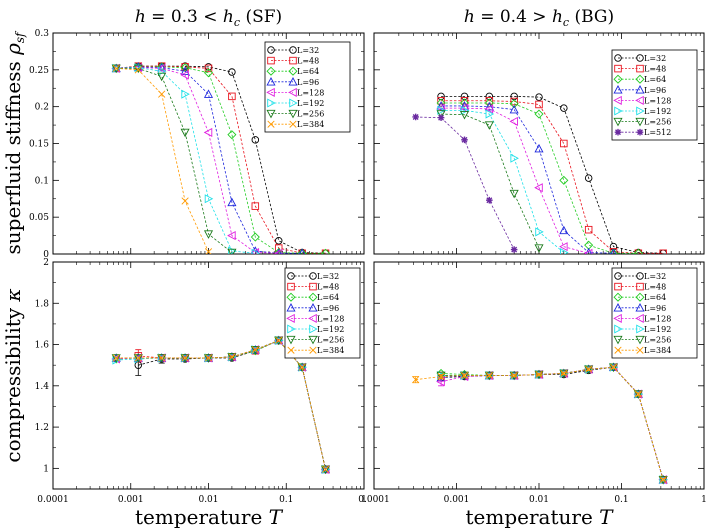 The width and height of the screenshot is (706, 530). Describe the element at coordinates (364, 500) in the screenshot. I see `x-tick-label: 1` at that location.